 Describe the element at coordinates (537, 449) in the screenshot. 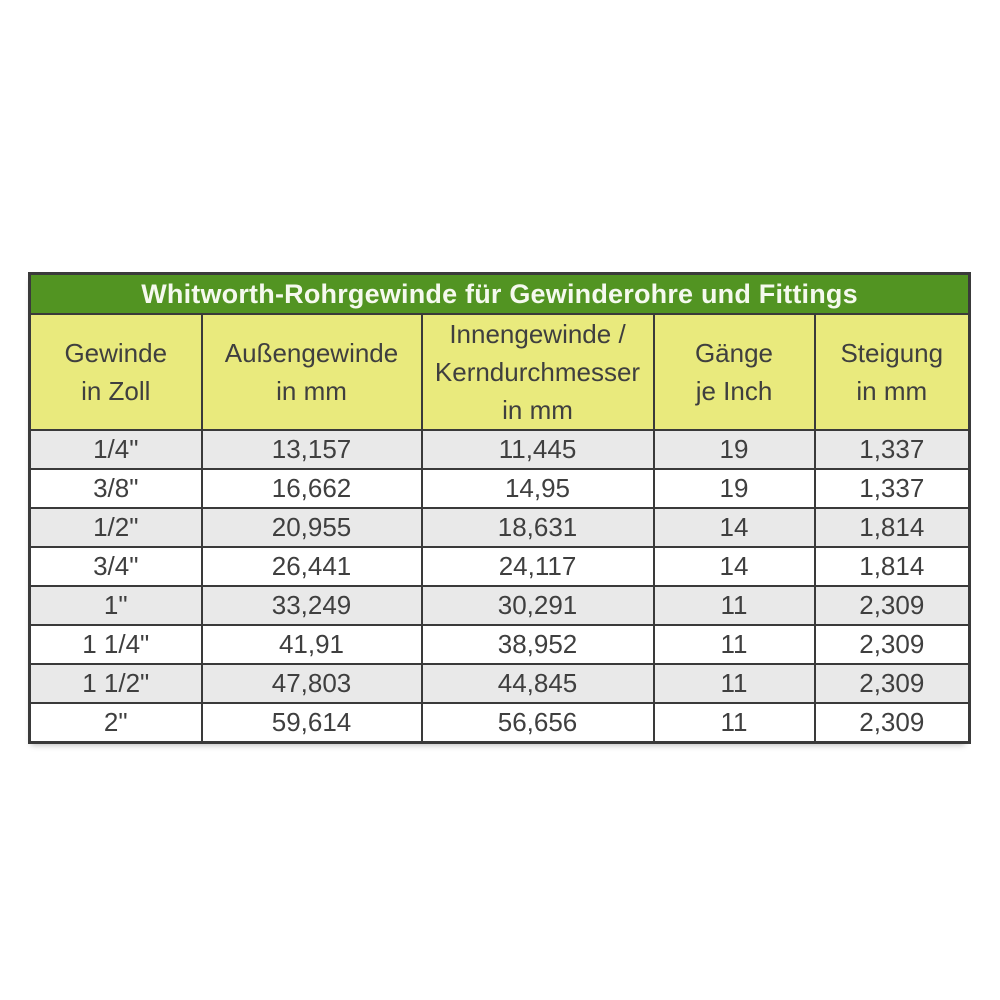

I see `cell-core-diameter: 11,445` at that location.